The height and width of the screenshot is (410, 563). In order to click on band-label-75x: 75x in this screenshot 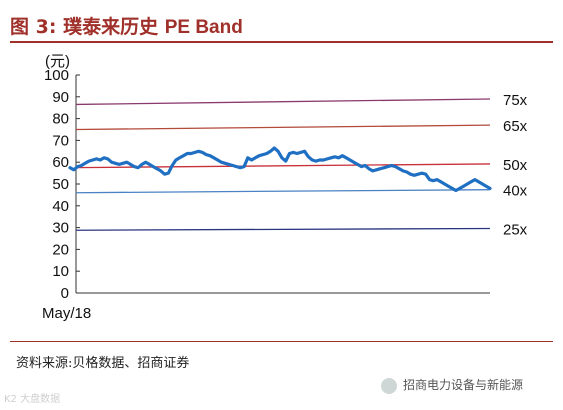, I will do `click(515, 100)`.